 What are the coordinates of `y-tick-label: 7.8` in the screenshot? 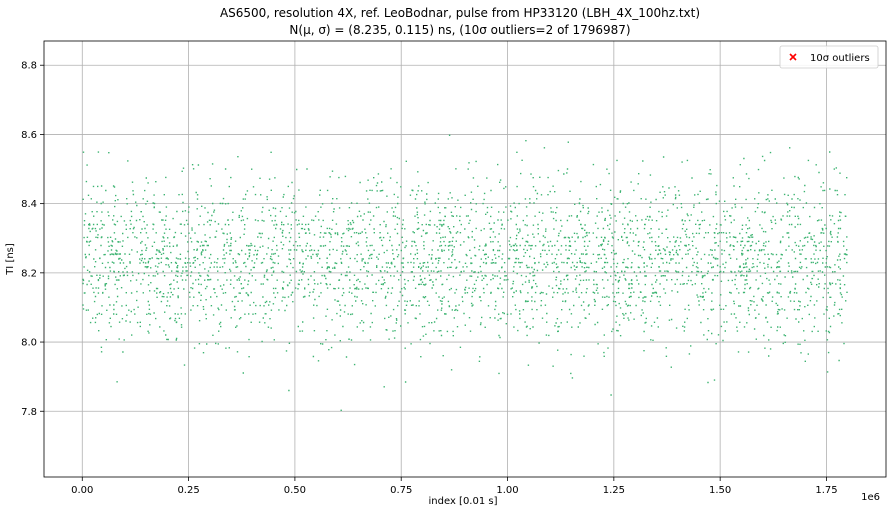 It's located at (29, 412).